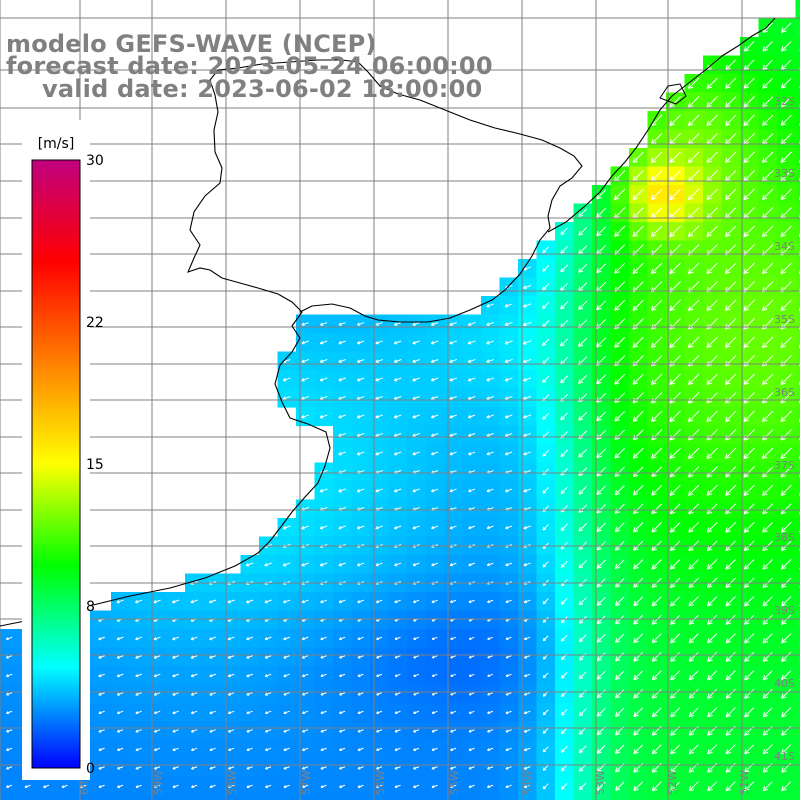 The image size is (800, 800). Describe the element at coordinates (528, 782) in the screenshot. I see `lon-label: 54W` at that location.